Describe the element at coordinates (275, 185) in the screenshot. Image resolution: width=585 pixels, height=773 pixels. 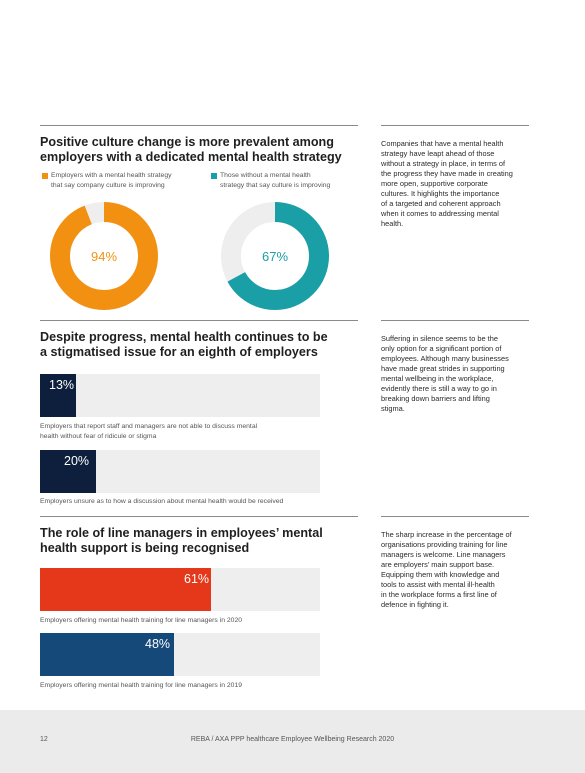
I see `legend-without-strategy-line2: strategy that say culture is improving` at that location.